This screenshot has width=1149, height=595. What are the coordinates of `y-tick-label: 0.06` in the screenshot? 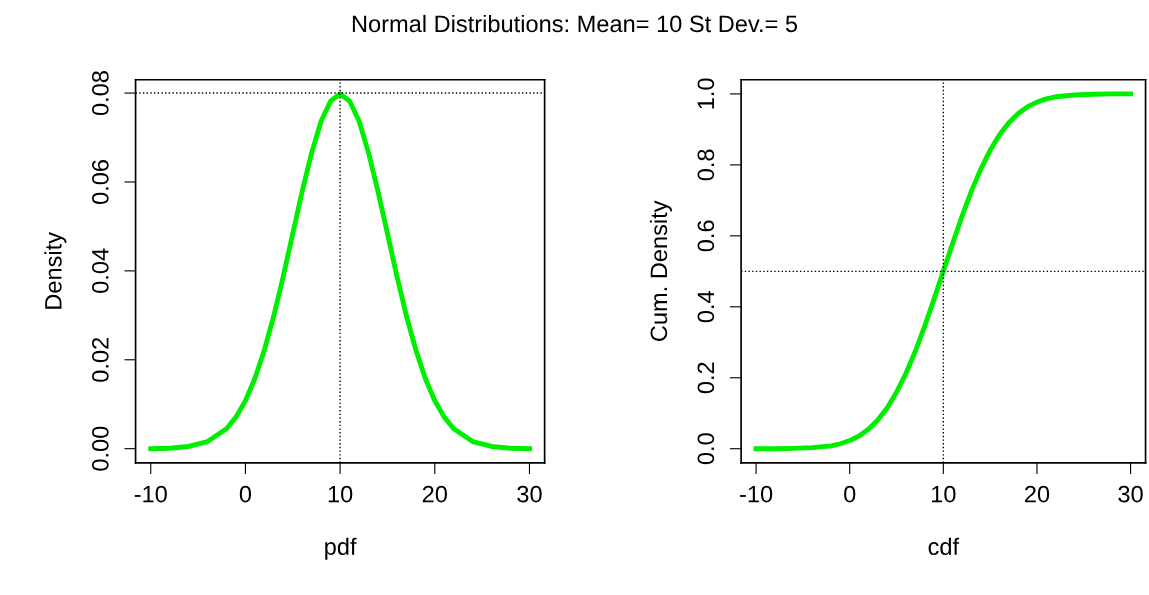 It's located at (100, 182).